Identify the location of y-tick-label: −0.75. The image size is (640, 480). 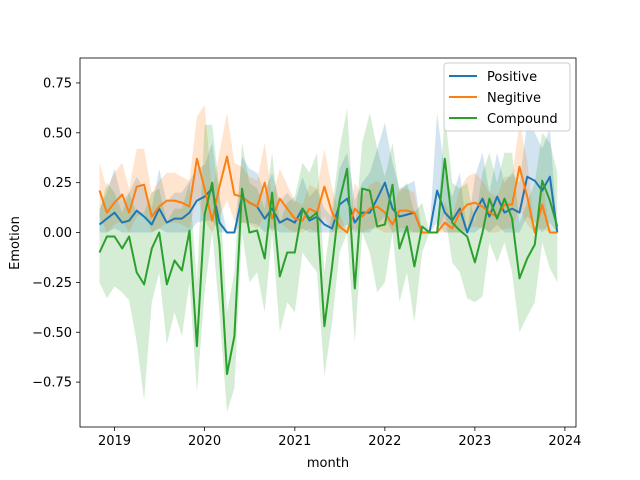
(52, 383).